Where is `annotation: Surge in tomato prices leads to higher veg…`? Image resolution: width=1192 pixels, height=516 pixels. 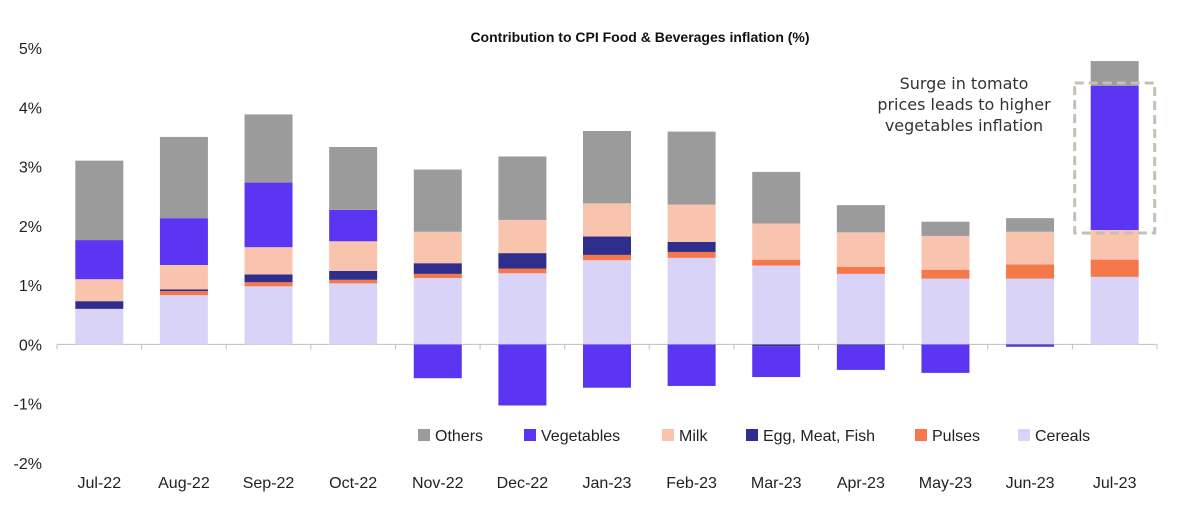 annotation: Surge in tomato prices leads to higher veg… is located at coordinates (1017, 154).